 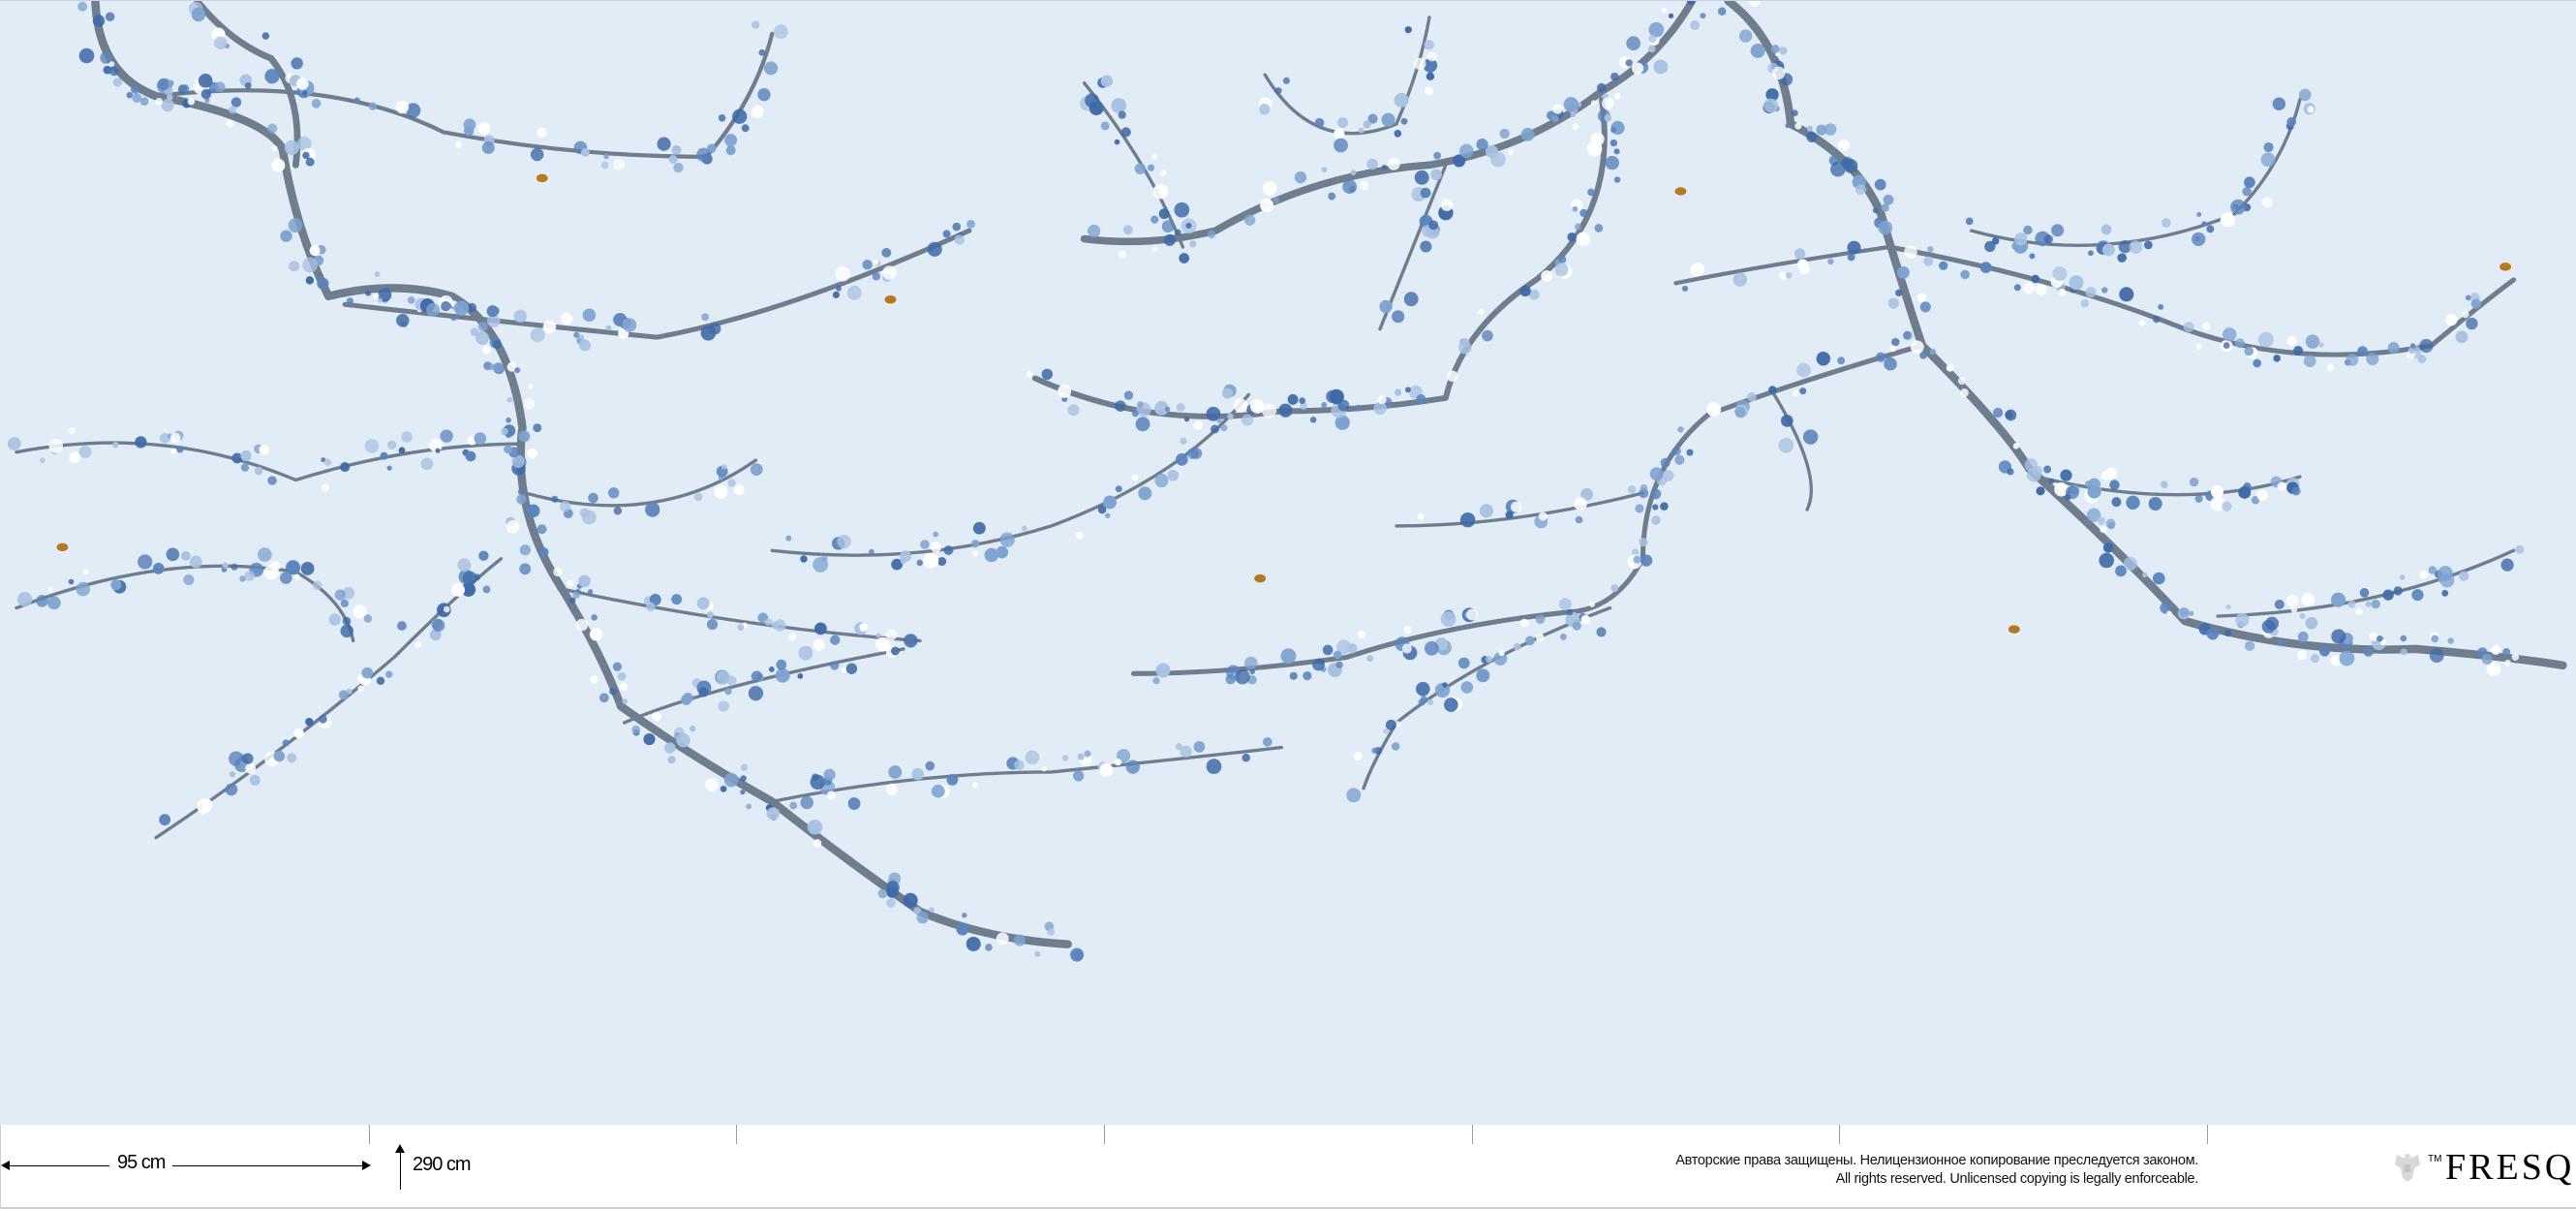 I want to click on brand-logo: FRESQ, so click(x=2510, y=1167).